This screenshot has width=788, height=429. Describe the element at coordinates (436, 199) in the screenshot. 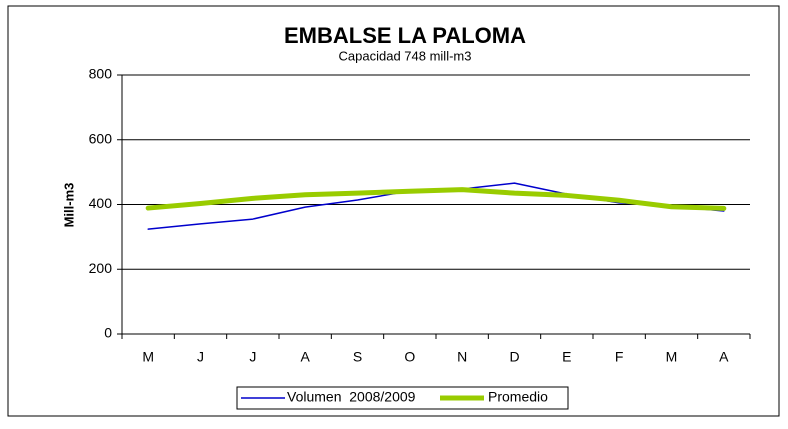

I see `series-line` at that location.